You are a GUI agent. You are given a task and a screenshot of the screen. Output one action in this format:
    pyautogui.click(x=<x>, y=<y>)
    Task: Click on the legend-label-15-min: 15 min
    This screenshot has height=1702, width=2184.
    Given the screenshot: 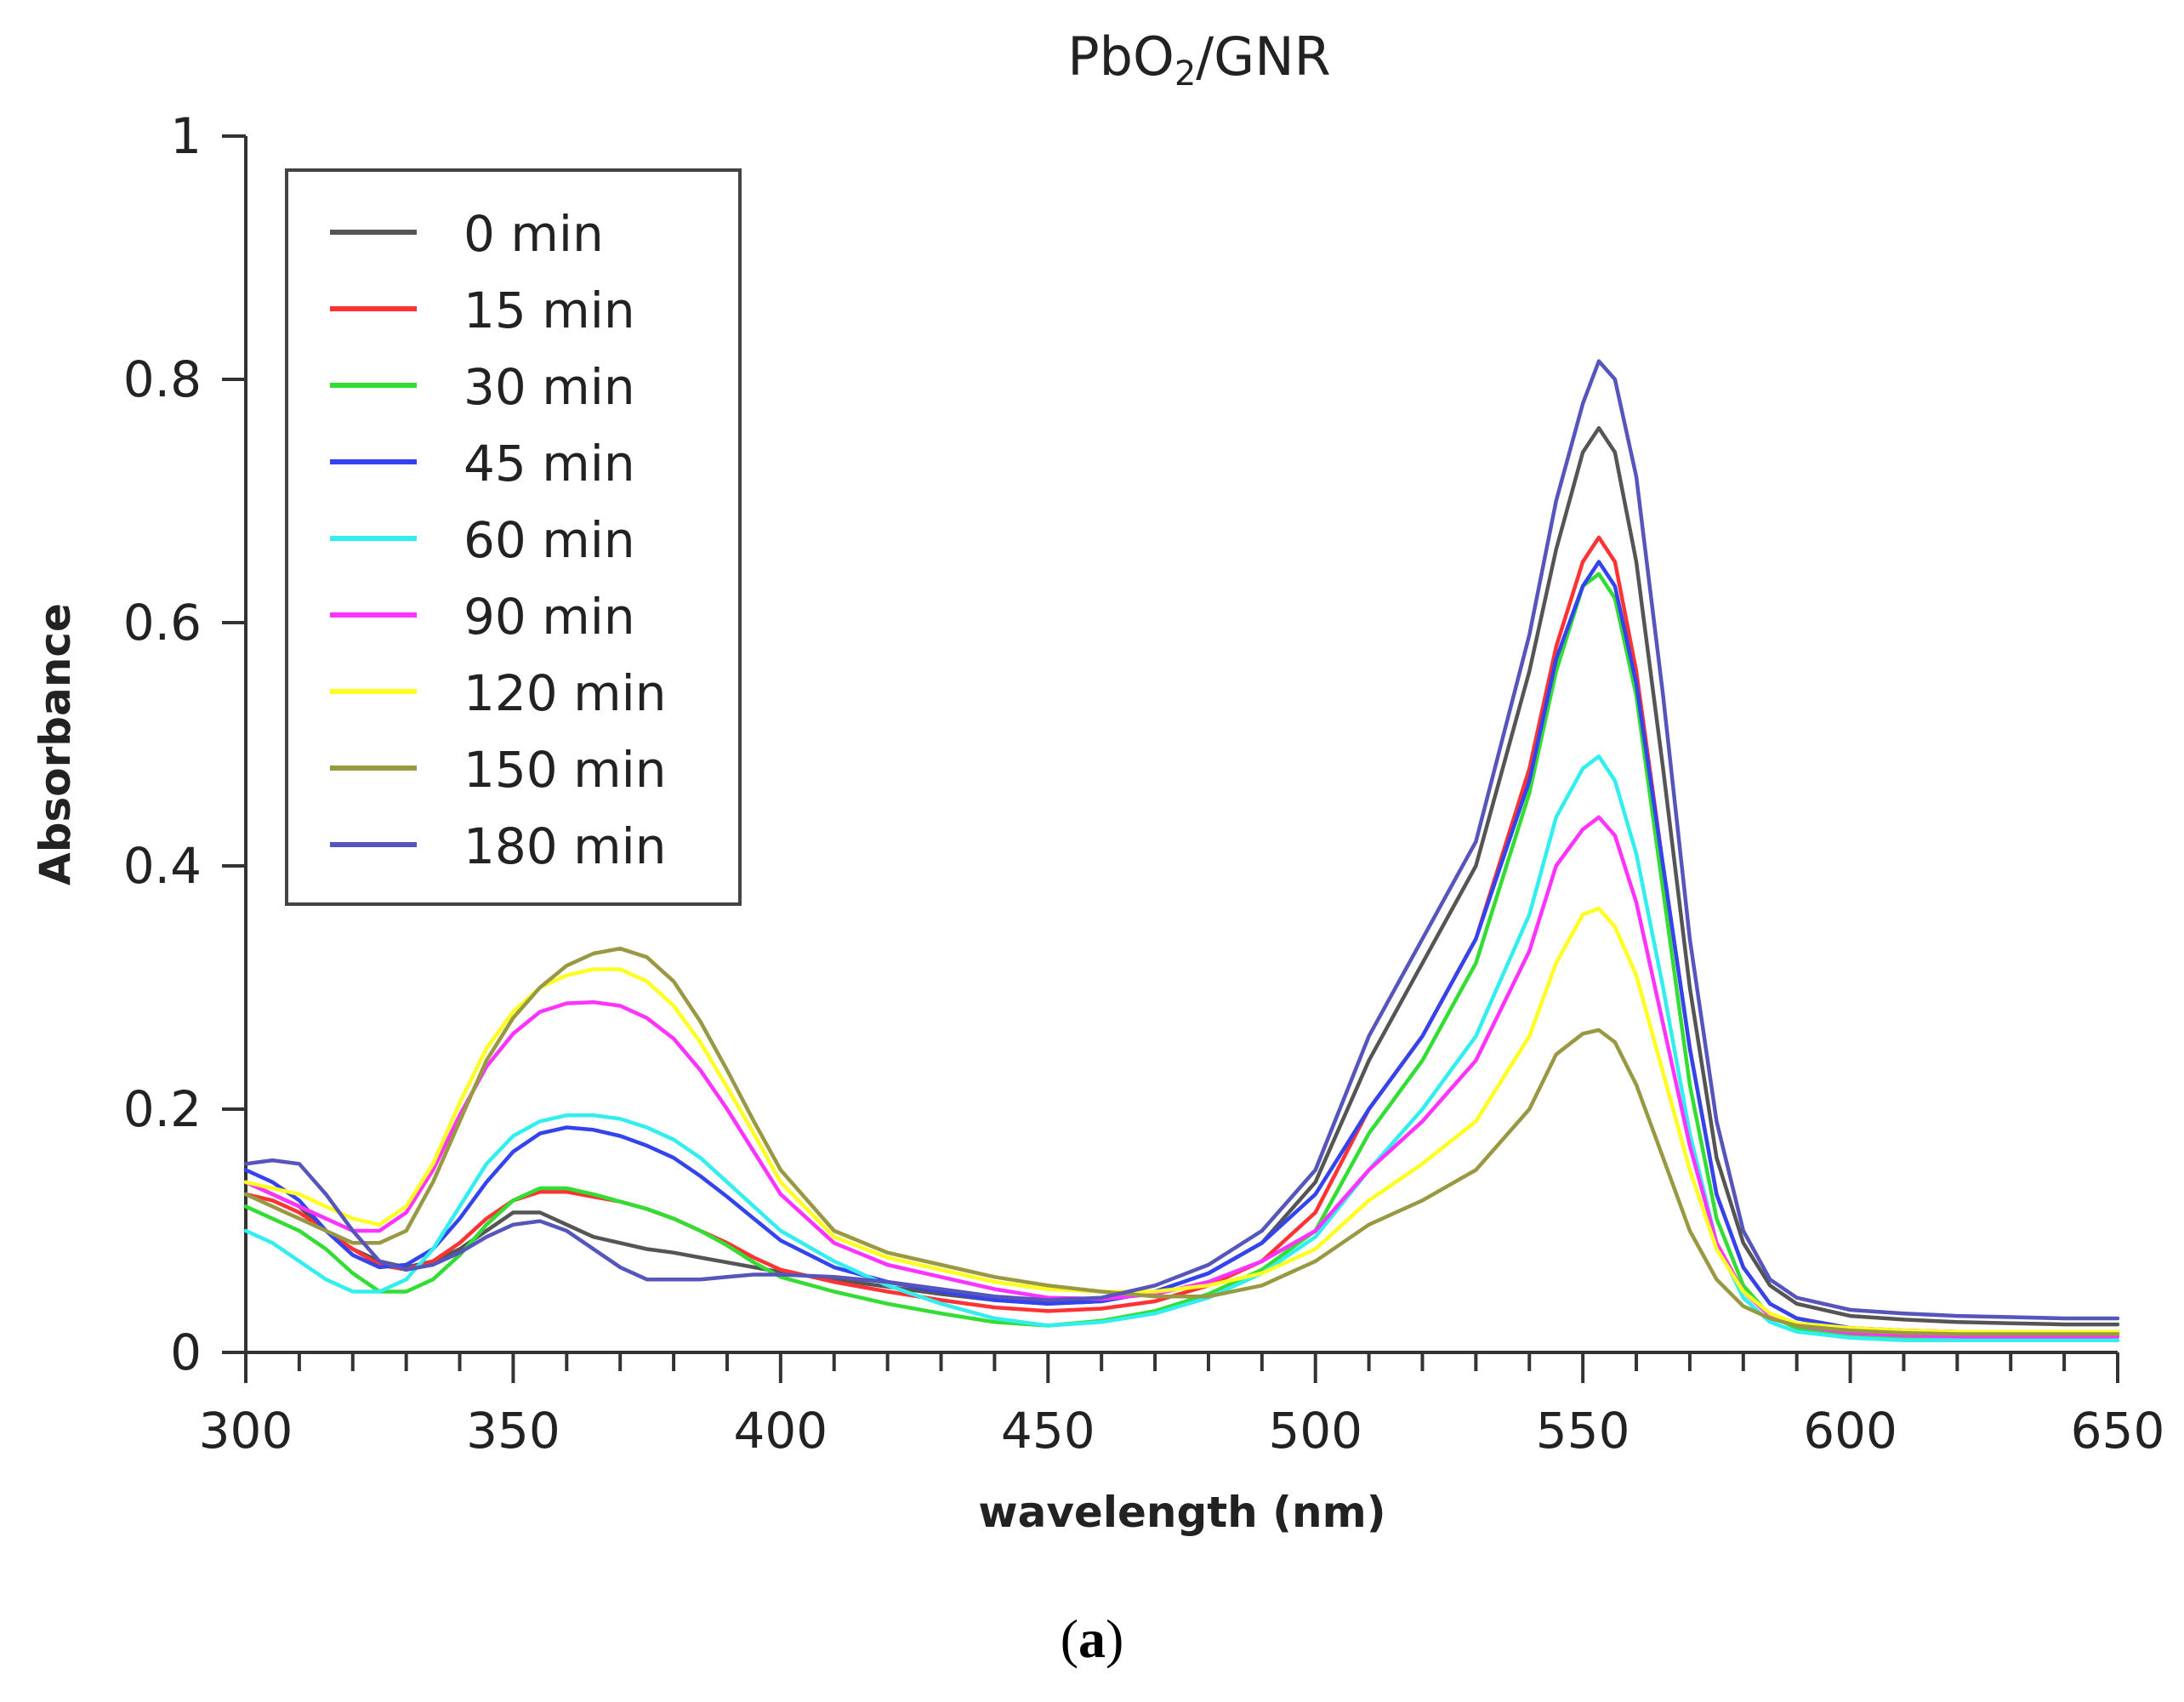 What is the action you would take?
    pyautogui.click(x=549, y=310)
    